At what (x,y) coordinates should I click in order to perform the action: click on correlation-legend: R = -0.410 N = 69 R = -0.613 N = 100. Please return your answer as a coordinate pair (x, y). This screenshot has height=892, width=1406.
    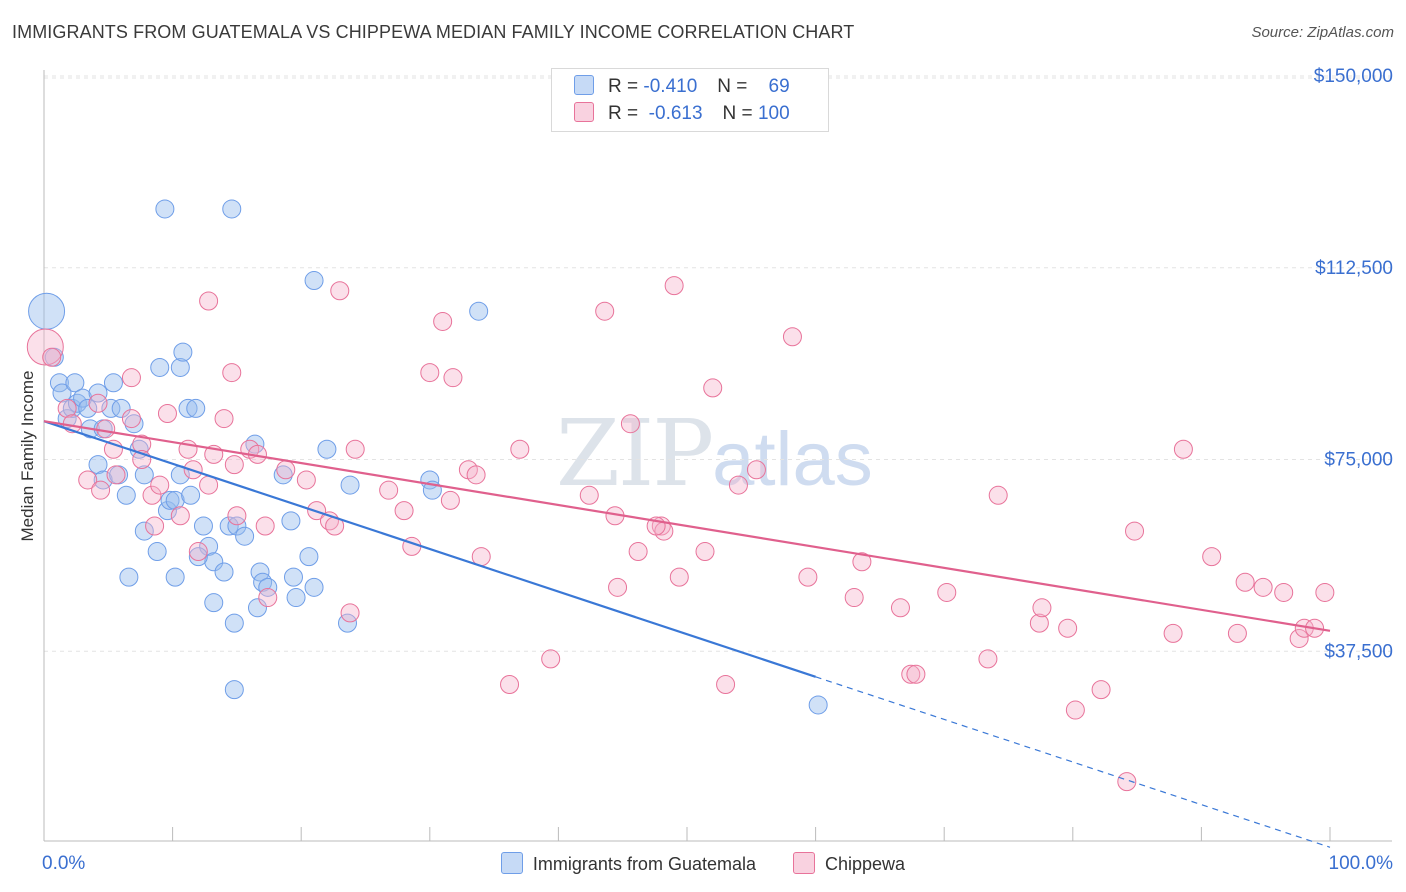
    Looking at the image, I should click on (690, 100).